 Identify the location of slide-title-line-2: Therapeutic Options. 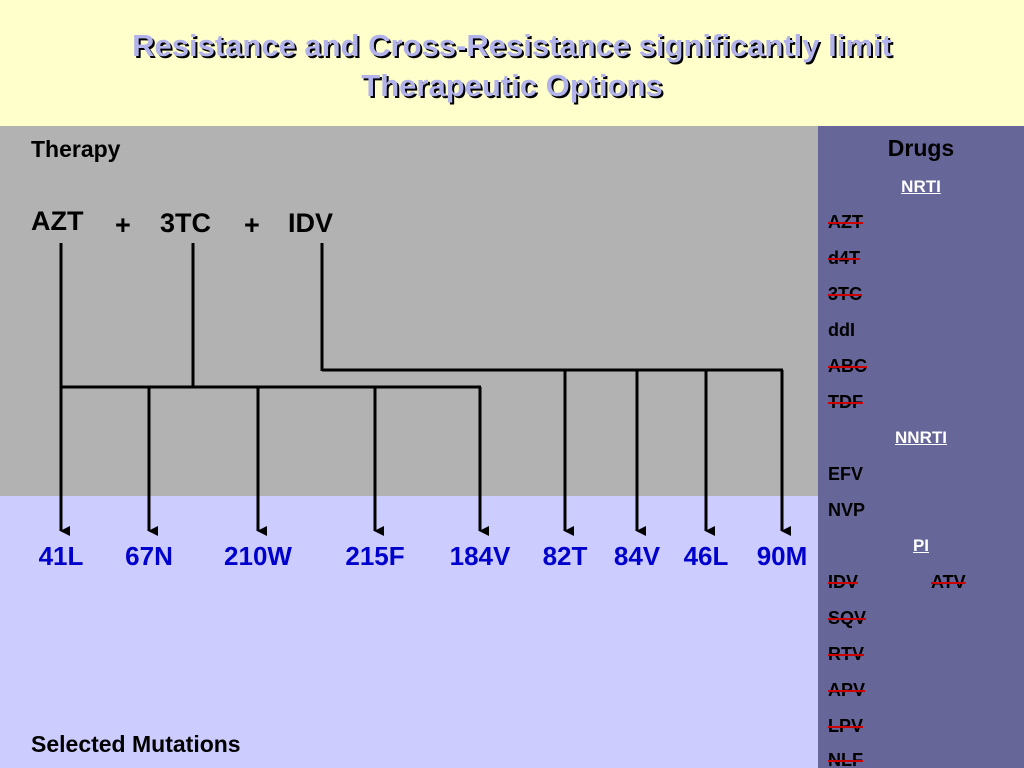
(512, 85).